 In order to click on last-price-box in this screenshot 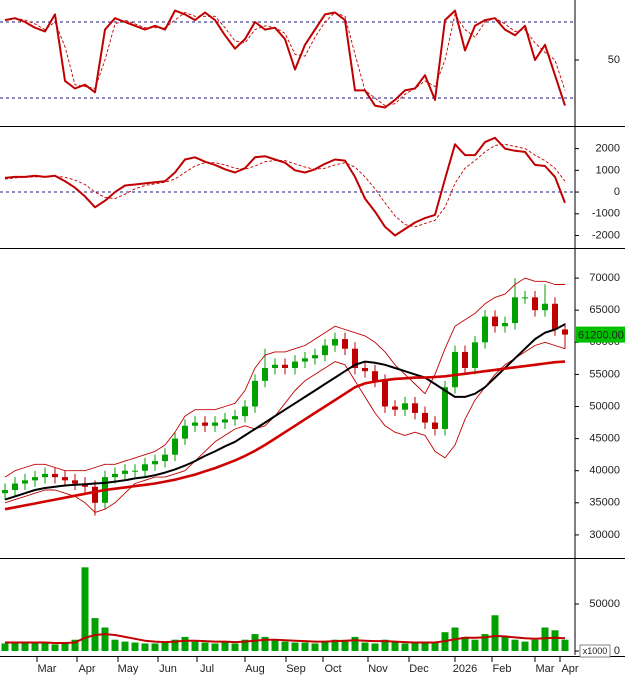, I will do `click(600, 334)`.